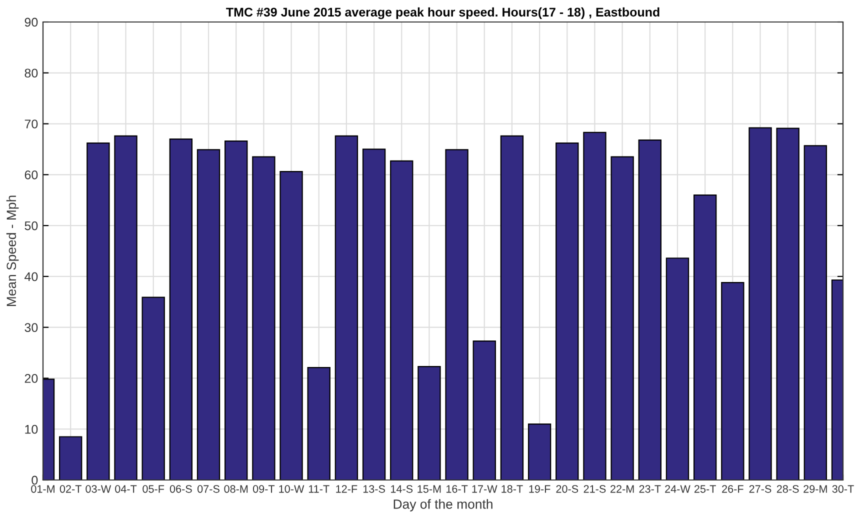  Describe the element at coordinates (319, 489) in the screenshot. I see `x-tick-label: 11-T` at that location.